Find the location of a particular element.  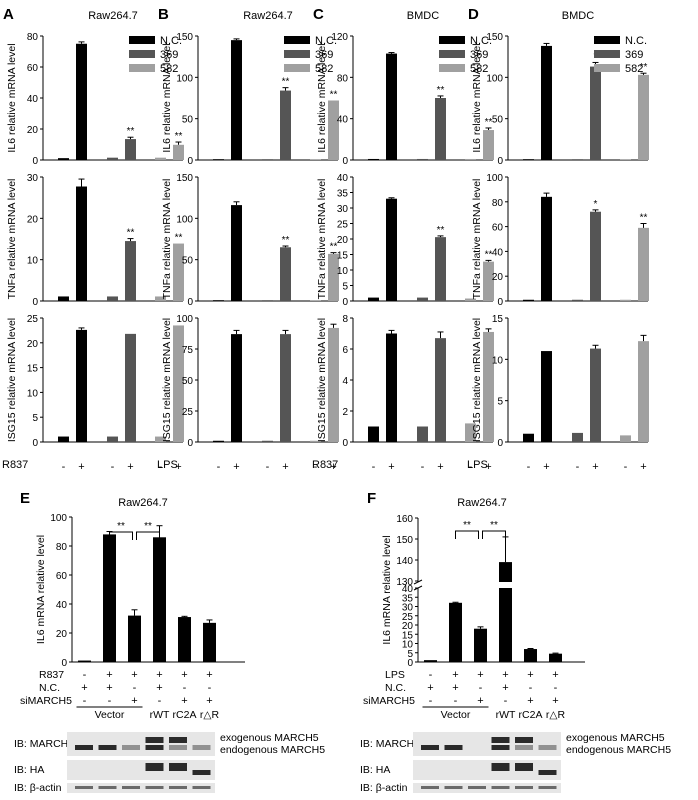

panel-letter: C is located at coordinates (318, 14).